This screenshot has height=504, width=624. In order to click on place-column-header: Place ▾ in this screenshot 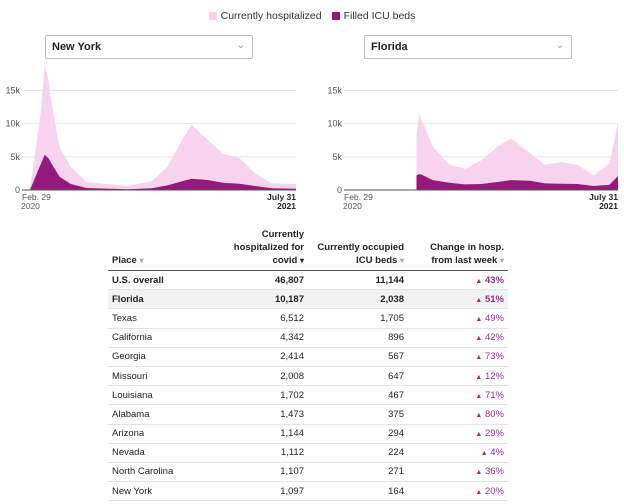, I will do `click(168, 249)`.